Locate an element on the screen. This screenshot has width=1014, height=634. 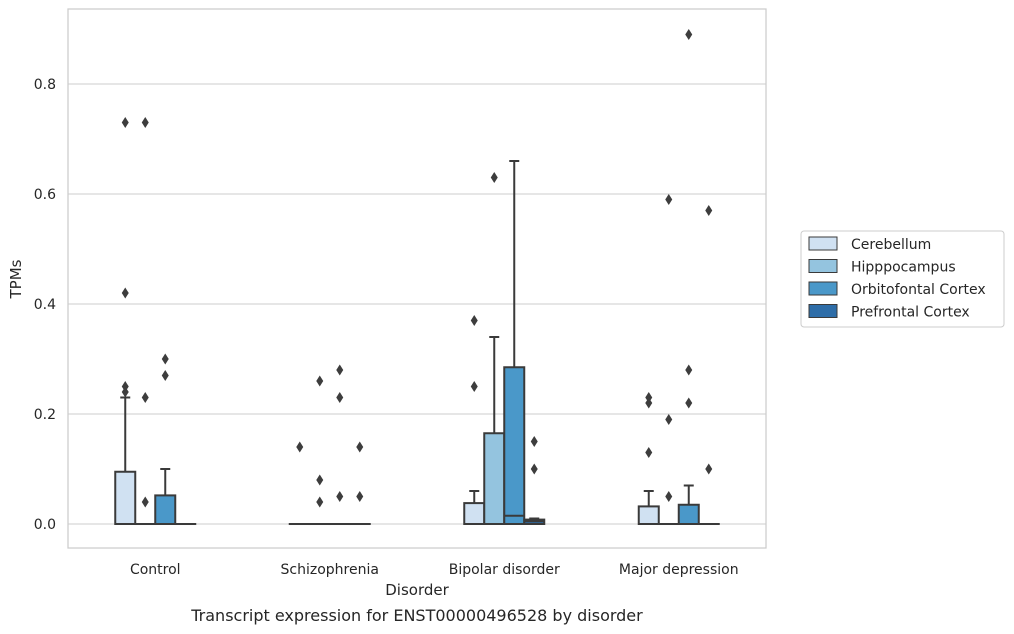
y-tick-label: 0.8 is located at coordinates (45, 85).